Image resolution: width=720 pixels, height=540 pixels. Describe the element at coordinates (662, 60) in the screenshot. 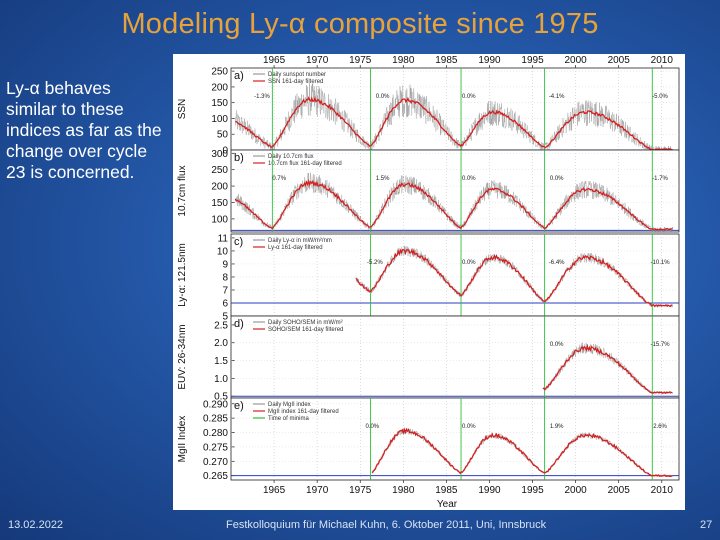

I see `xtick-label-top-9: 2010` at that location.